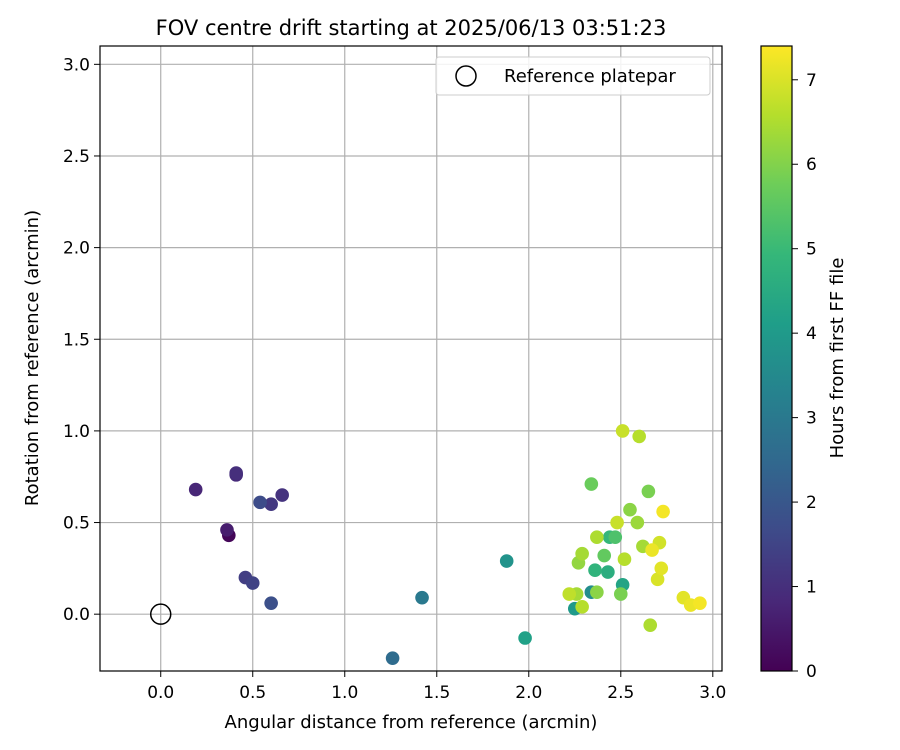 The height and width of the screenshot is (750, 900). I want to click on y-axis-ticks: 0.0 0.5 1.0 1.5 2.0 2.5 3.0, so click(81, 340).